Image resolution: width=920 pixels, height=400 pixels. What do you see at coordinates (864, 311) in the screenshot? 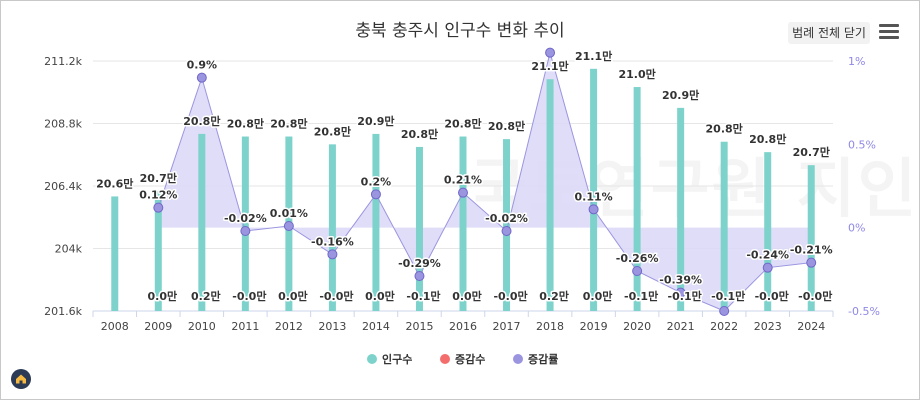
I see `y-right-tick-label: -0.5%` at bounding box center [864, 311].